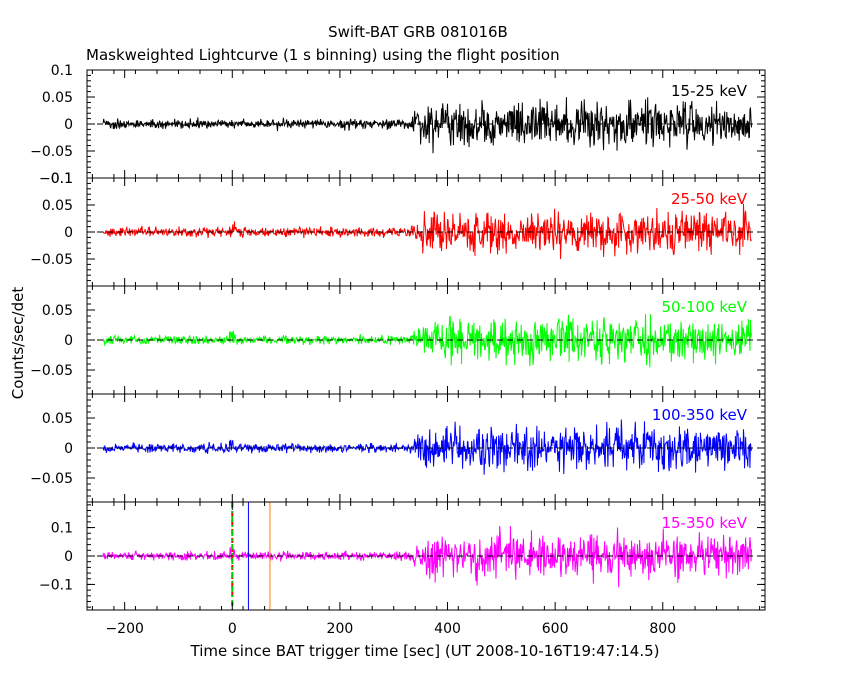 This screenshot has width=850, height=680. I want to click on panel-energy-label: 50-100 keV, so click(704, 307).